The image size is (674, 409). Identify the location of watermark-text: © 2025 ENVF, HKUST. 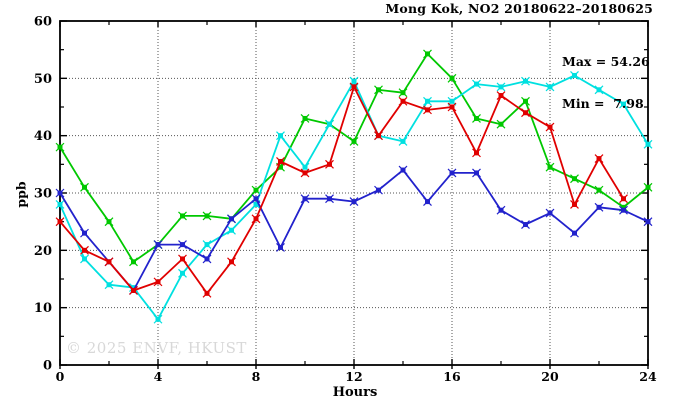
(156, 348).